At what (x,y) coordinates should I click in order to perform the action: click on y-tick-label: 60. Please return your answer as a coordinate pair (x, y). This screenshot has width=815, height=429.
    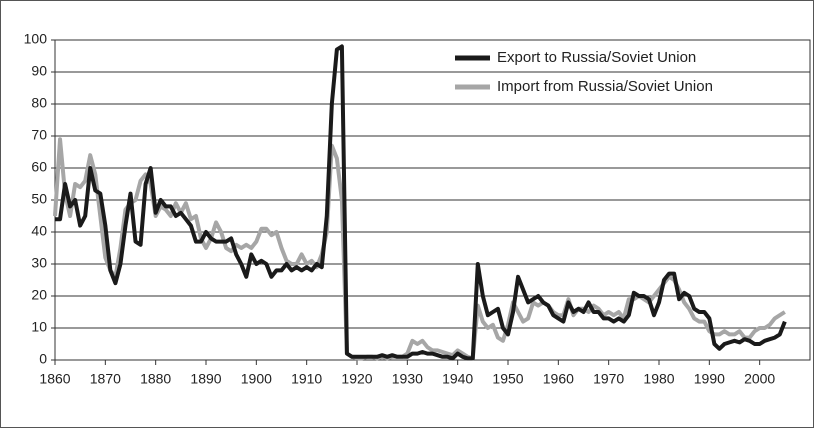
    Looking at the image, I should click on (39, 167).